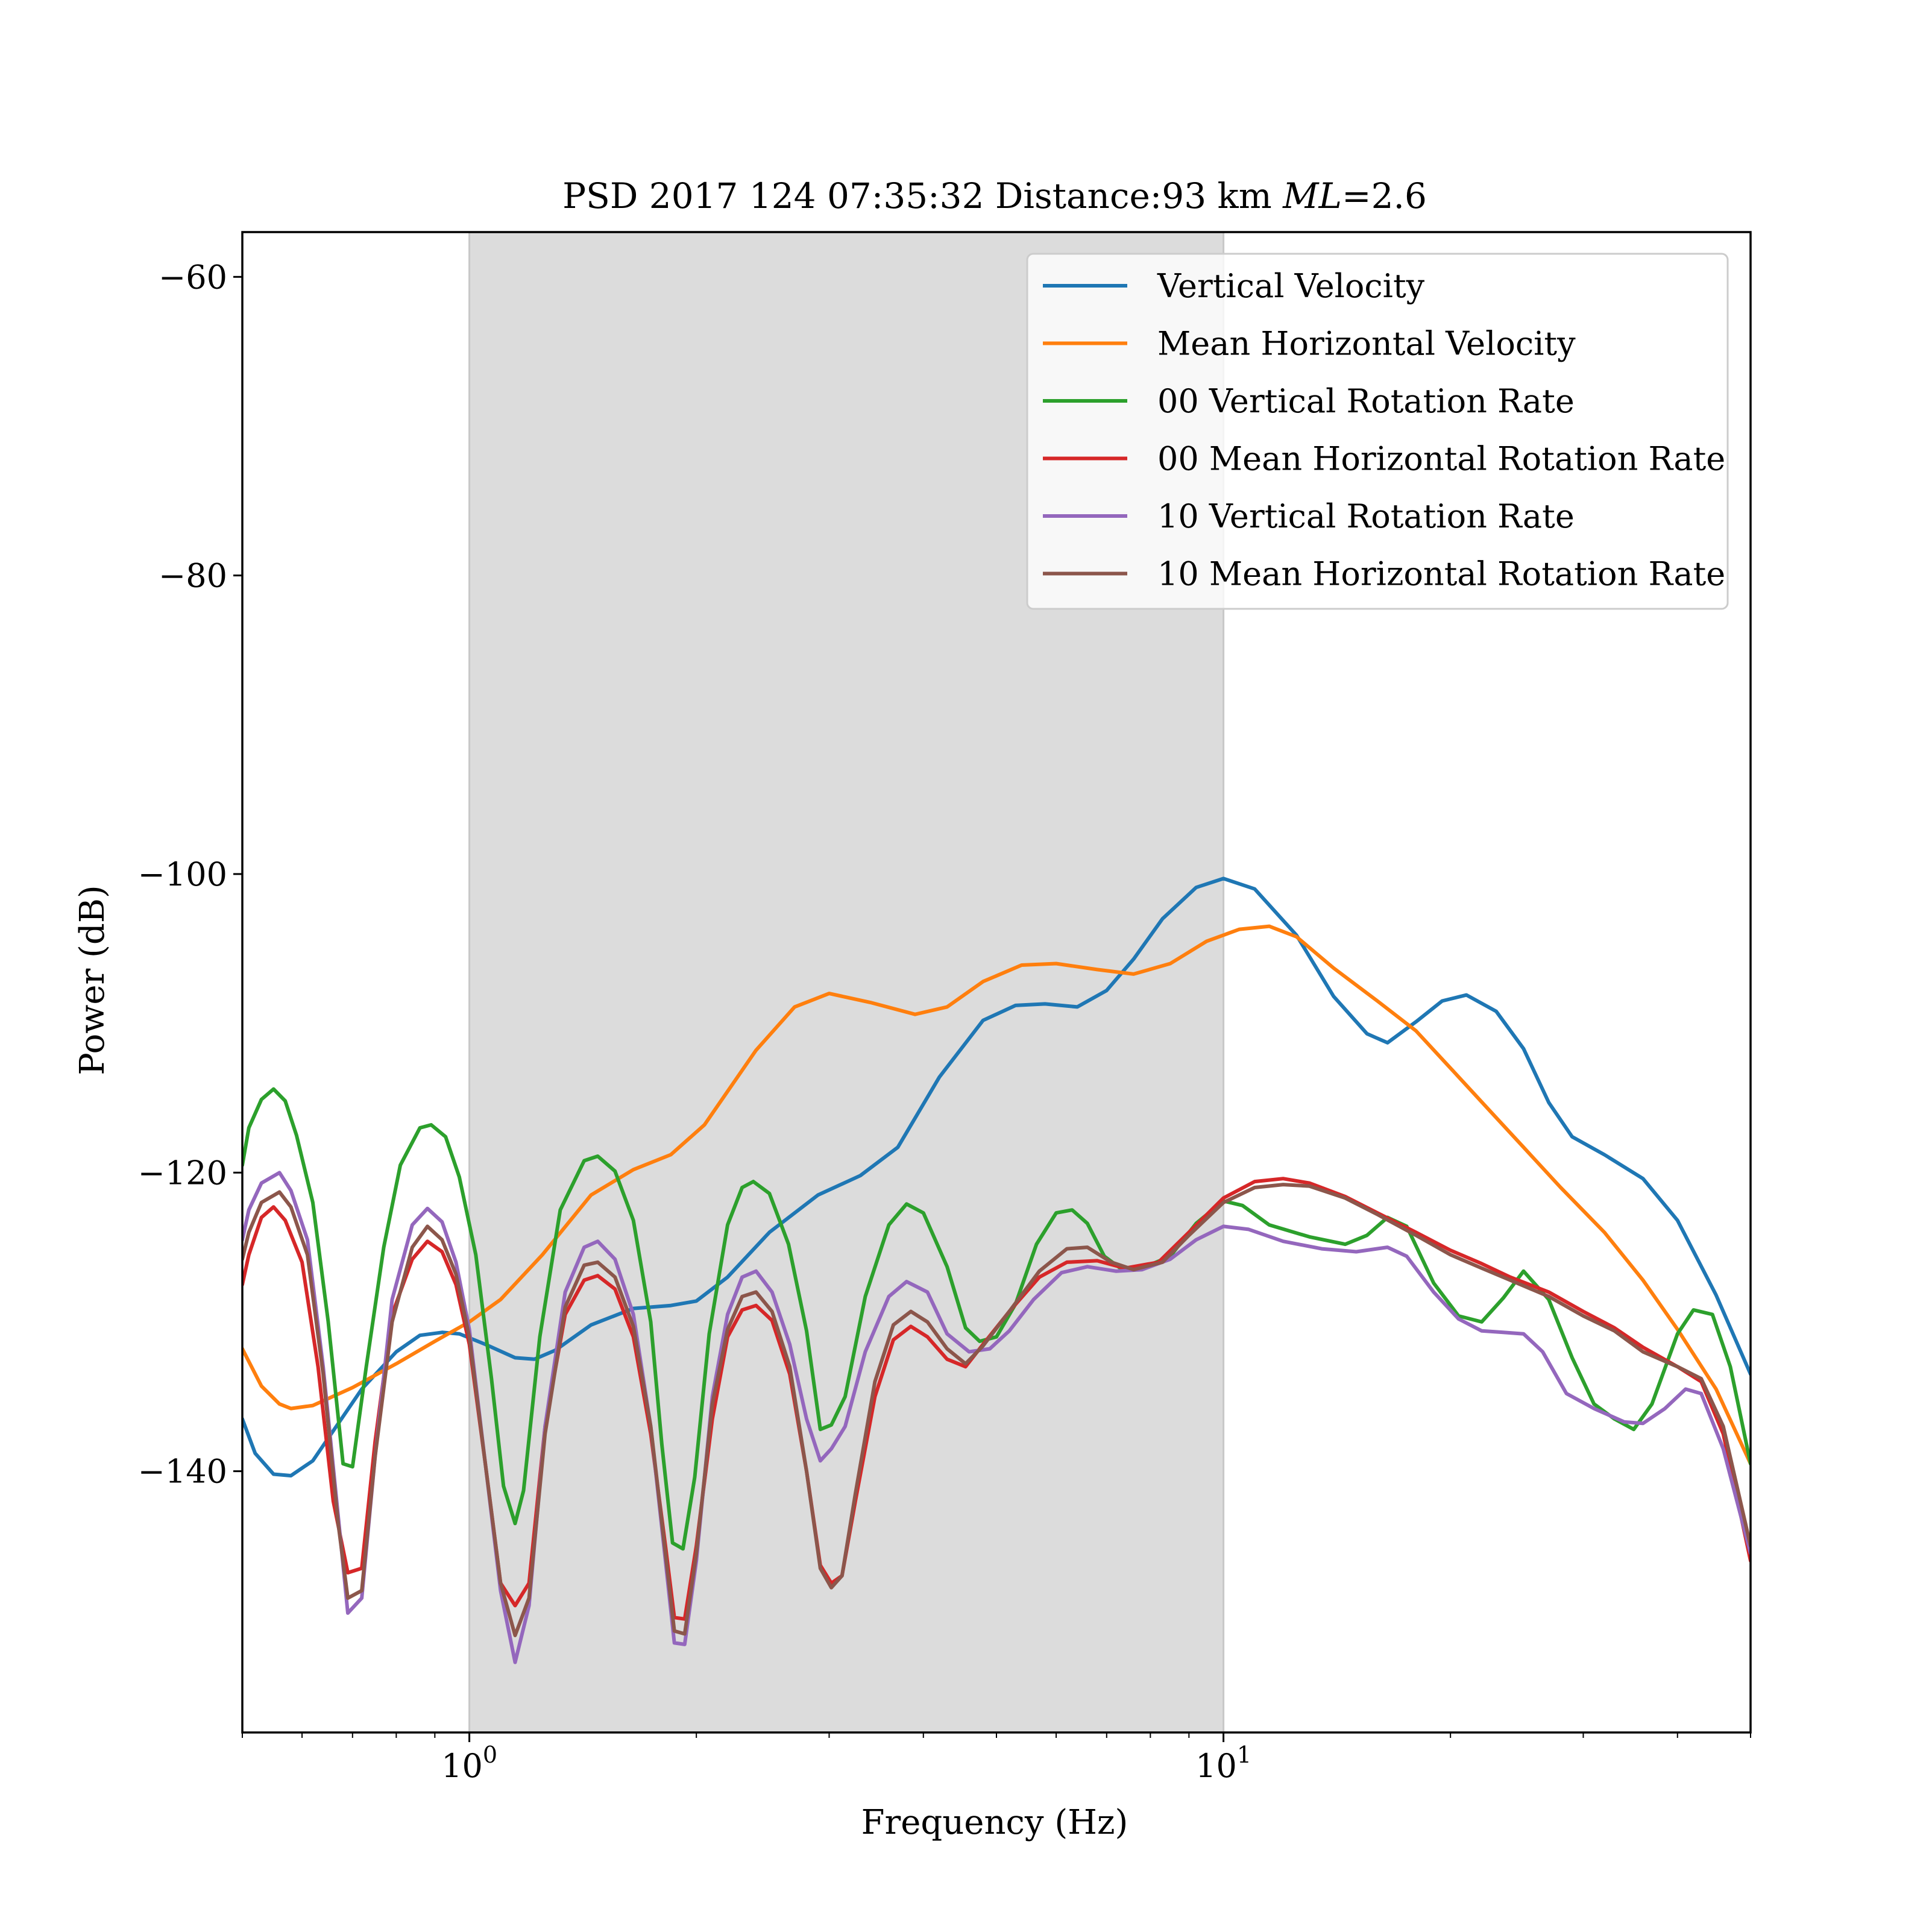 The height and width of the screenshot is (1932, 1929). I want to click on legend-box, so click(1377, 431).